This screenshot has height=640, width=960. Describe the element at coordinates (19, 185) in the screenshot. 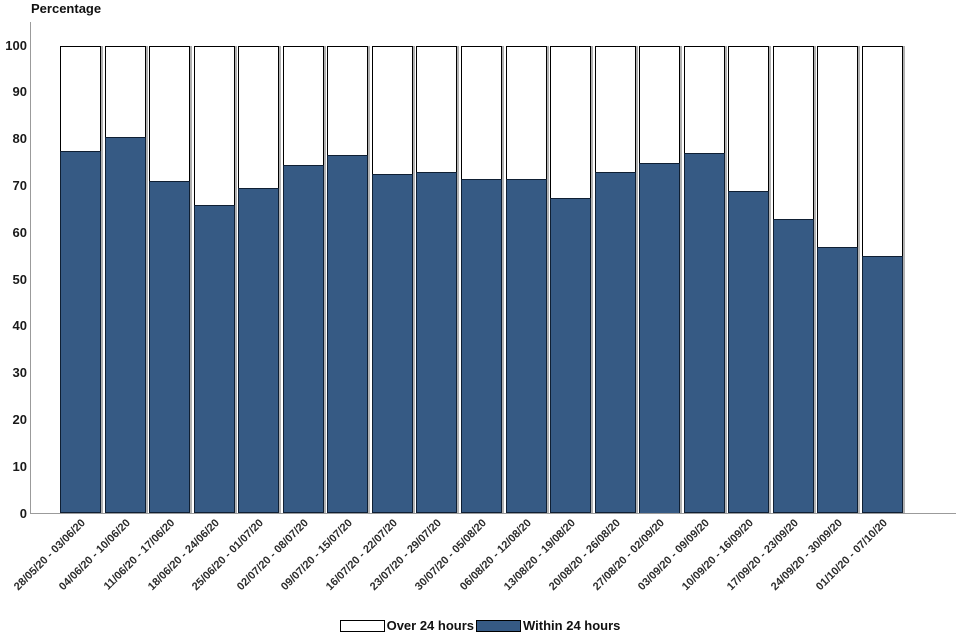

I see `y-tick-label-70: 70` at that location.